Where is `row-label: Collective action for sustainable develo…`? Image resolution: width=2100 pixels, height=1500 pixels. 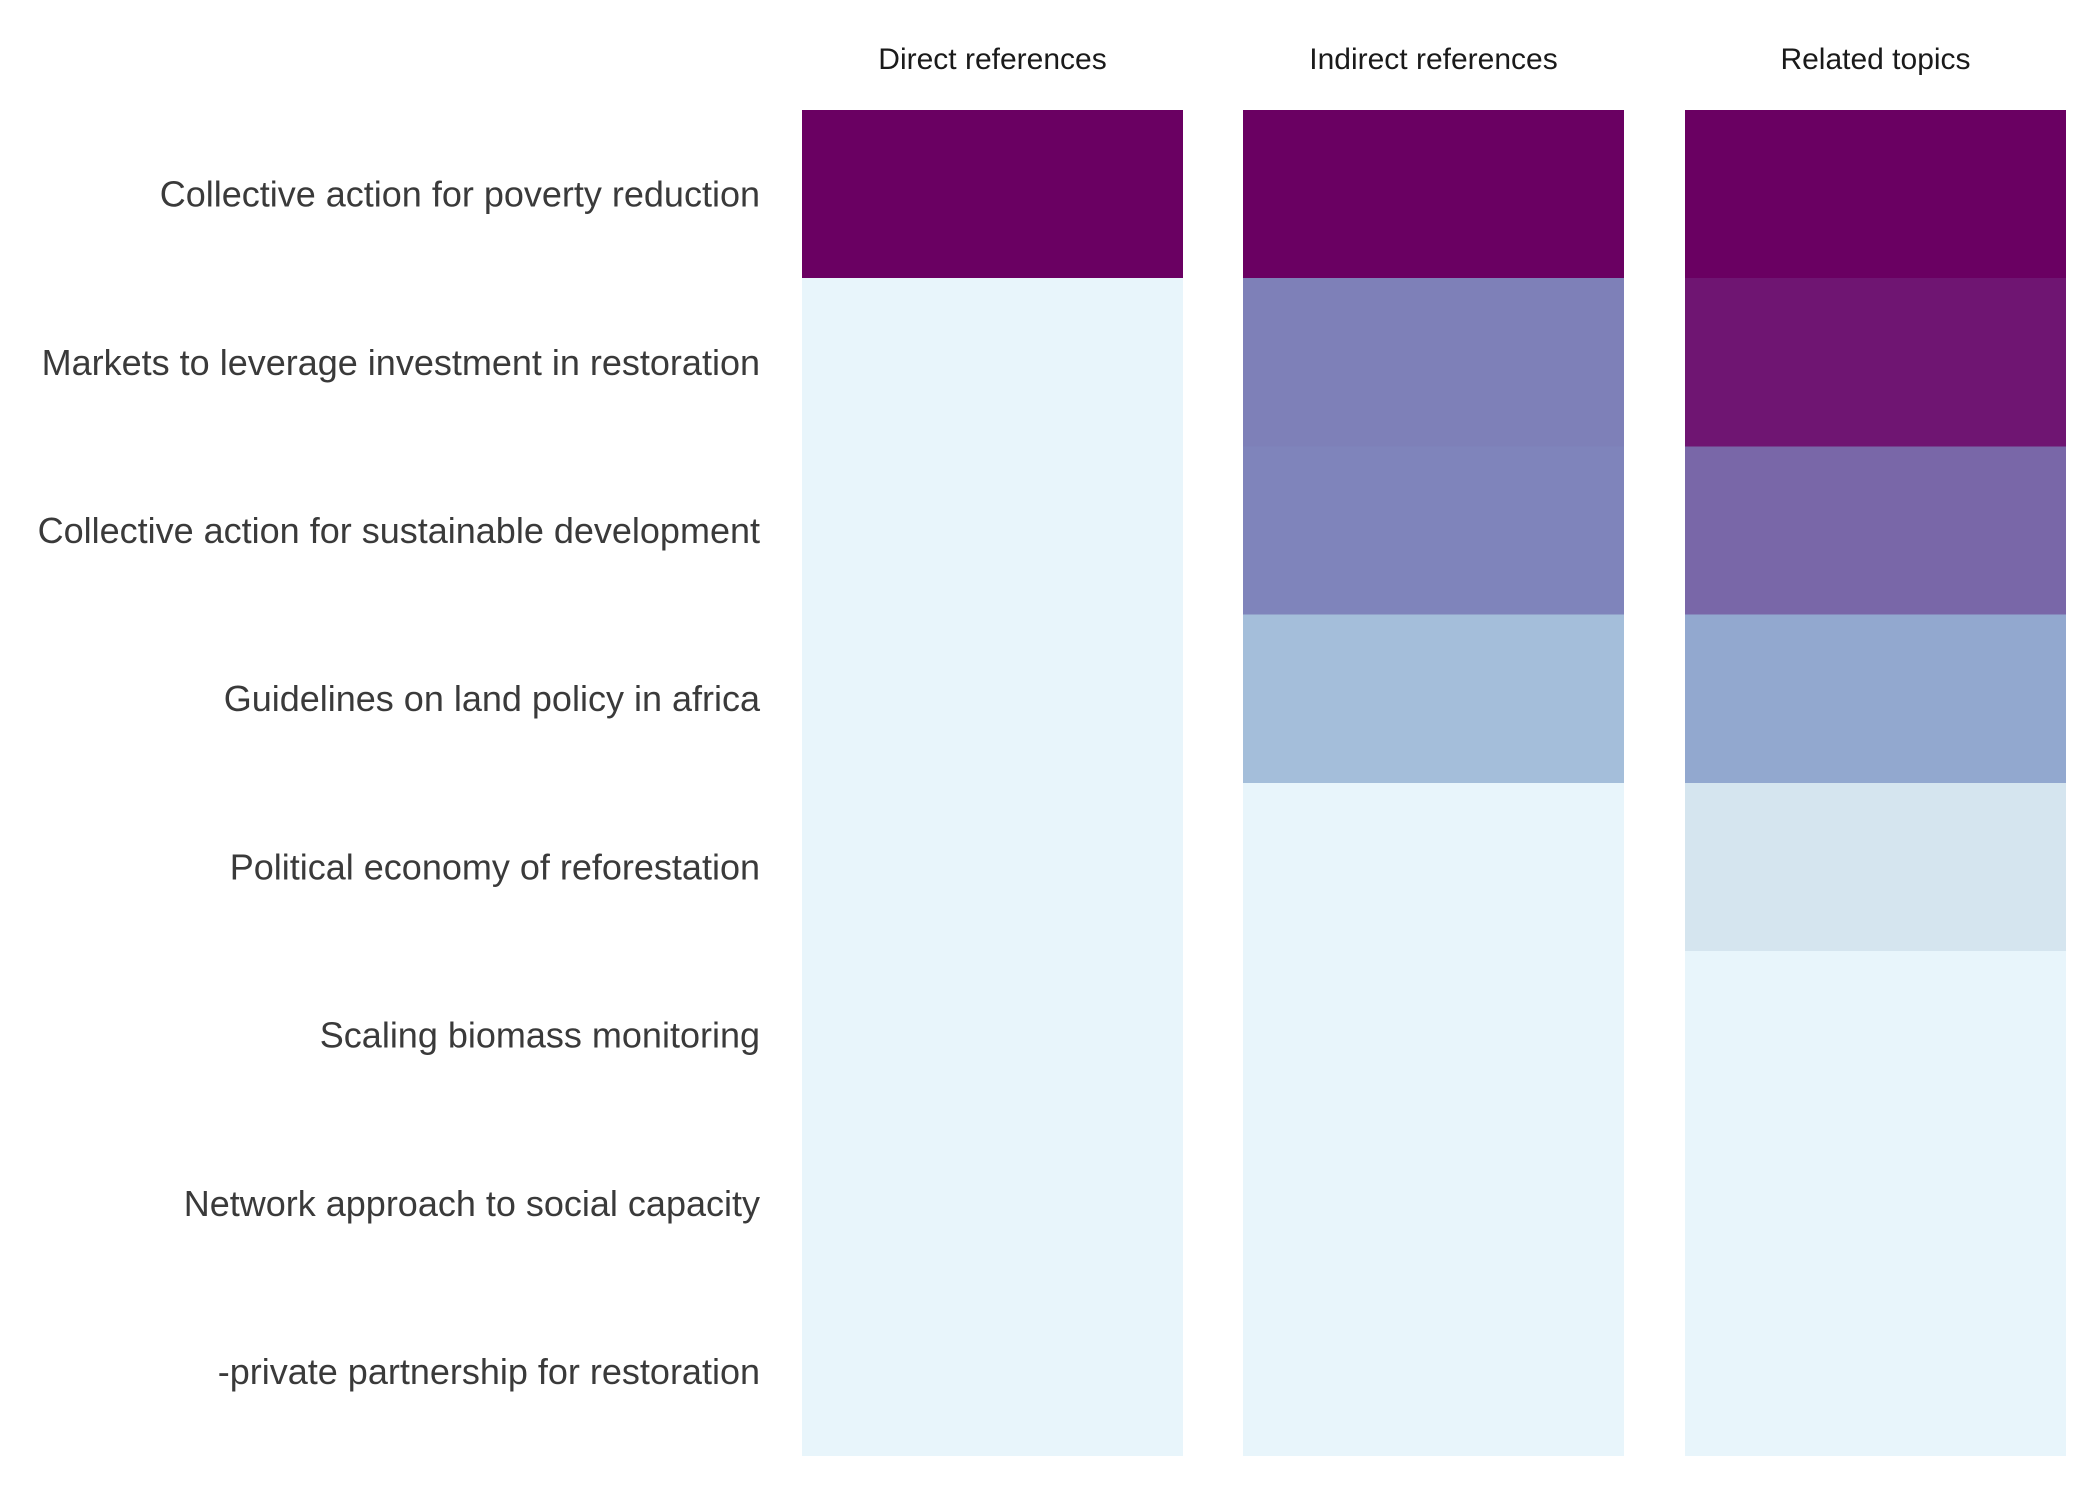
row-label: Collective action for sustainable develo… is located at coordinates (399, 530).